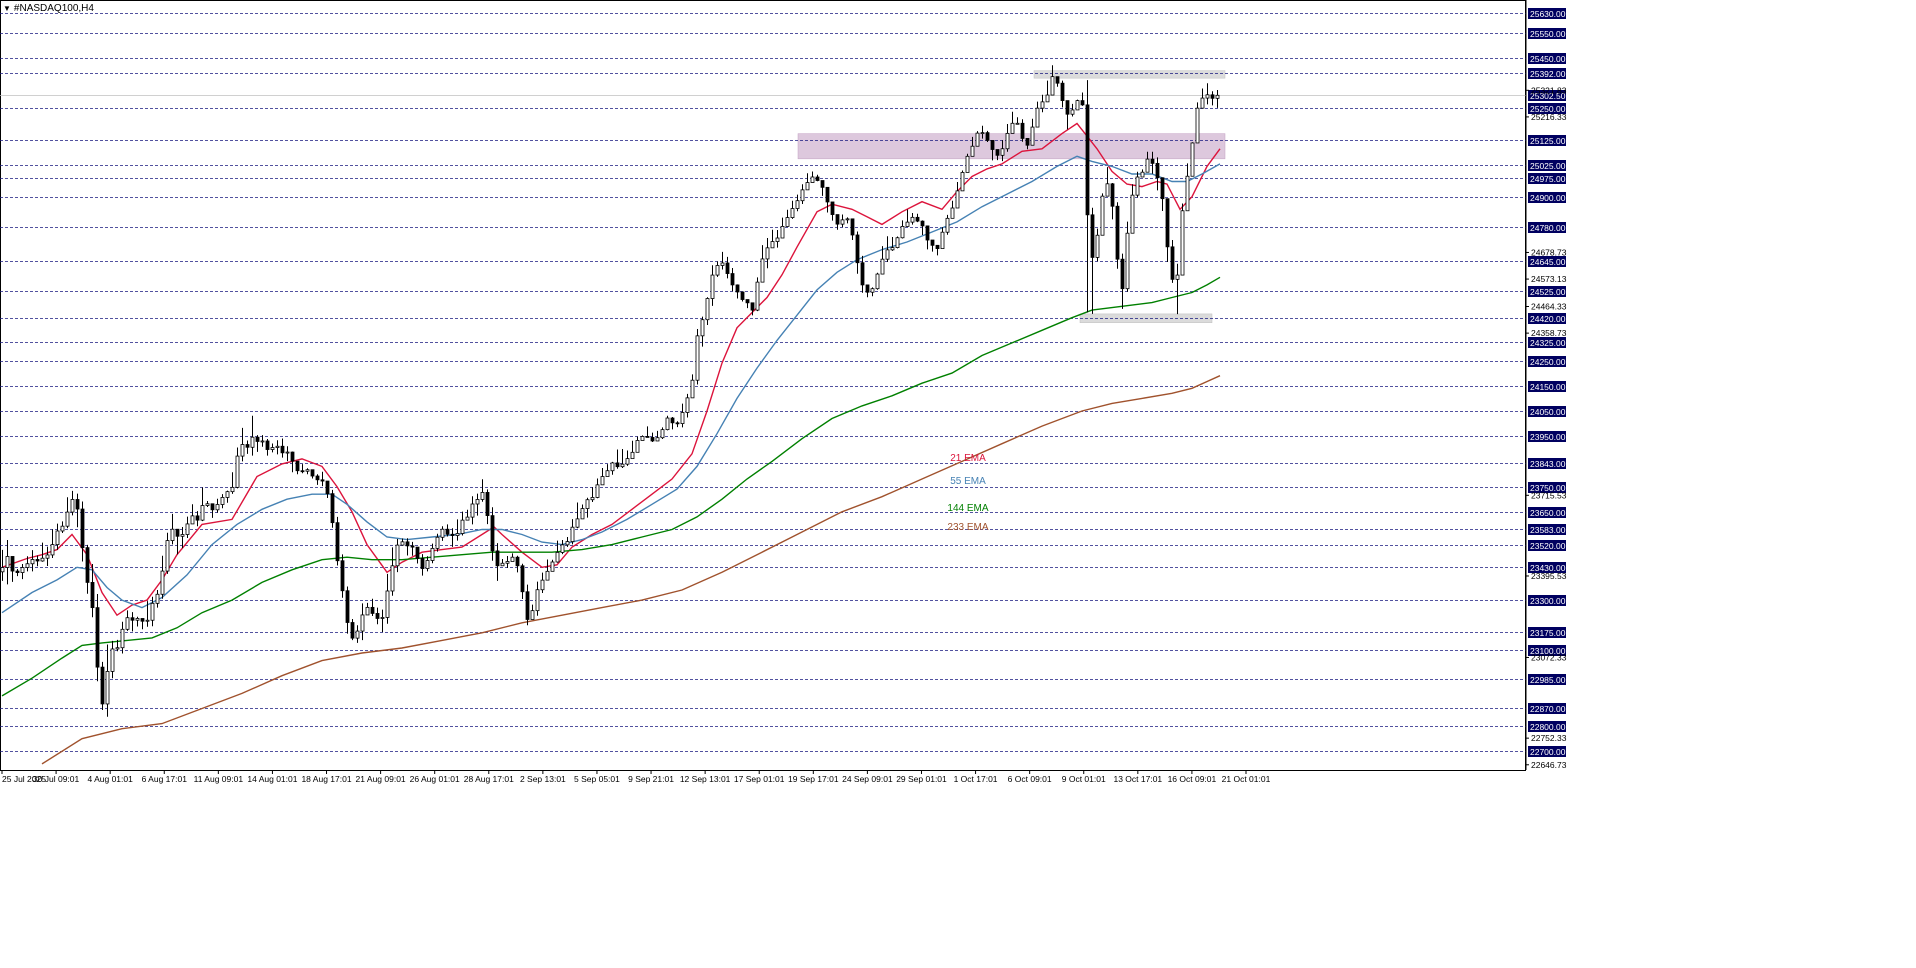 This screenshot has width=1916, height=968. Describe the element at coordinates (543, 779) in the screenshot. I see `time-tick-label: 2 Sep 13:01` at that location.